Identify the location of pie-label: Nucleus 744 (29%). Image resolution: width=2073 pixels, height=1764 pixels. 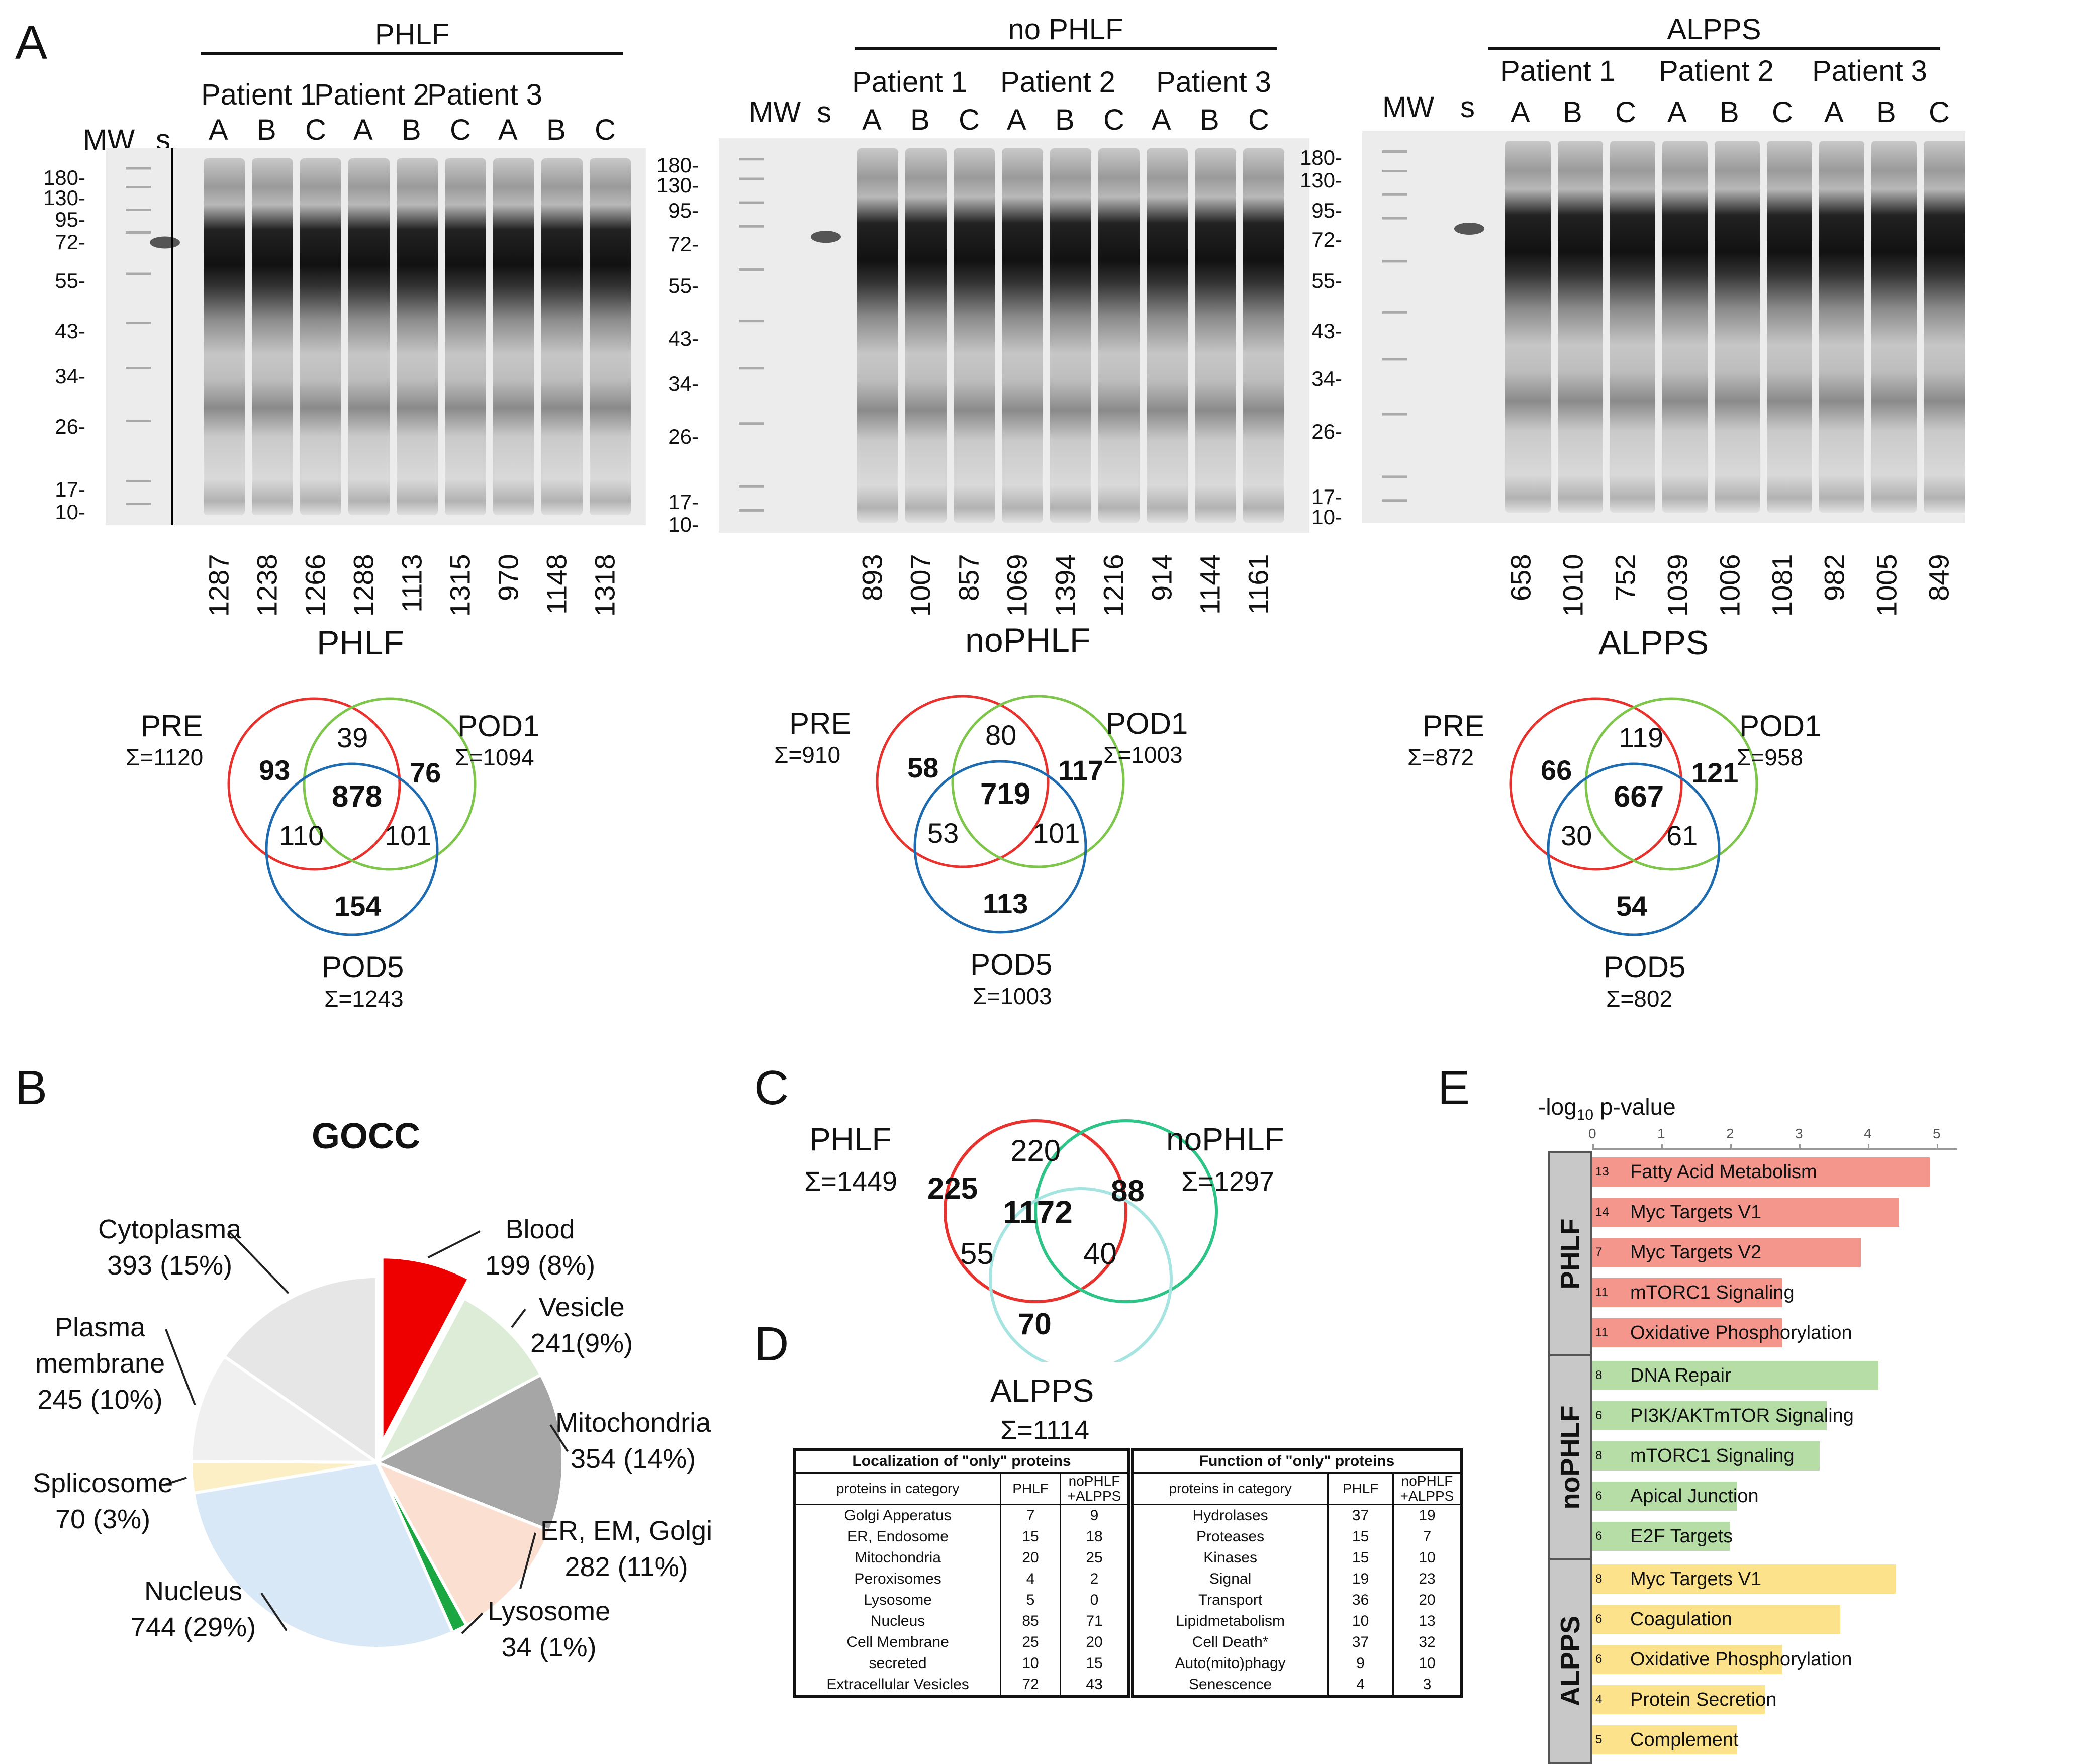
(193, 1609).